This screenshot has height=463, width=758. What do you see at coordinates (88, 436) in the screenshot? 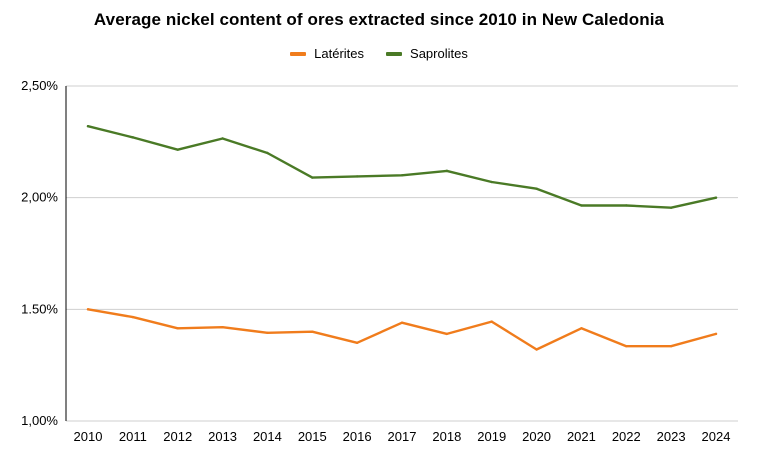
I see `x-tick-label: 2010` at bounding box center [88, 436].